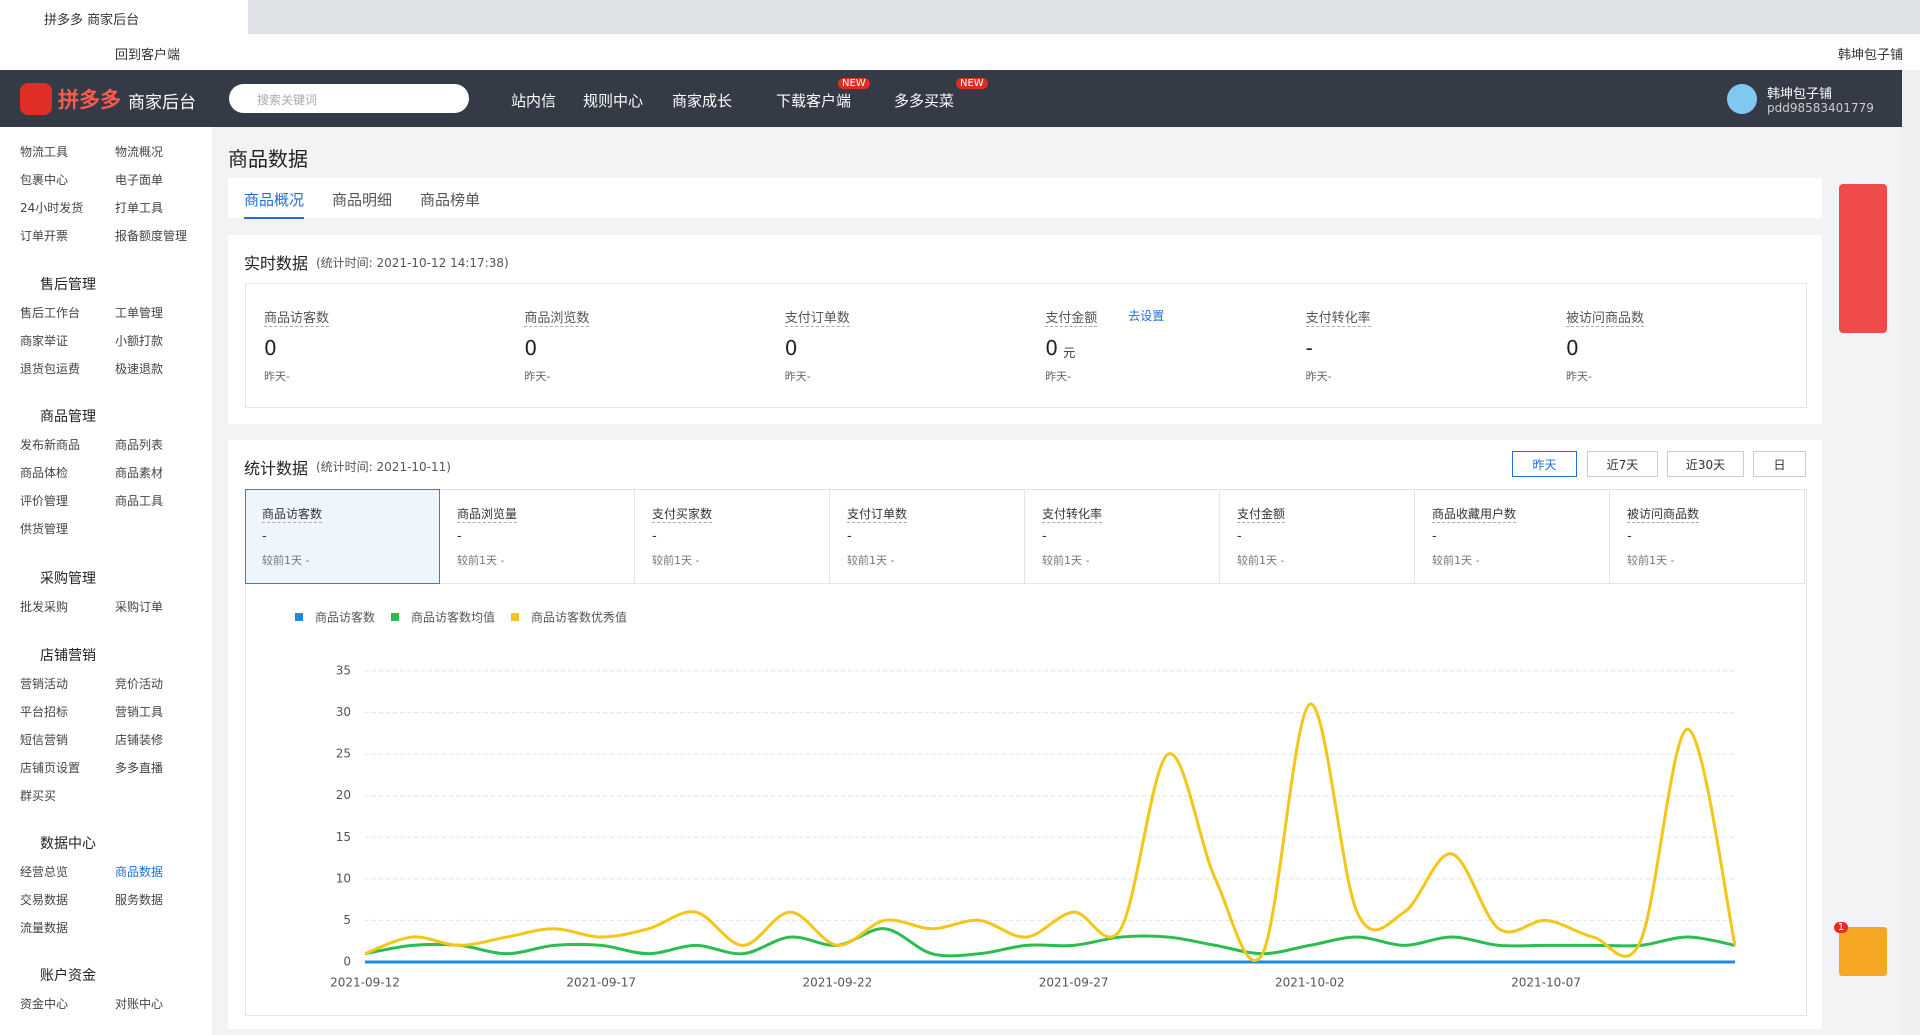  Describe the element at coordinates (50, 445) in the screenshot. I see `menu-item: 发布新商品` at that location.